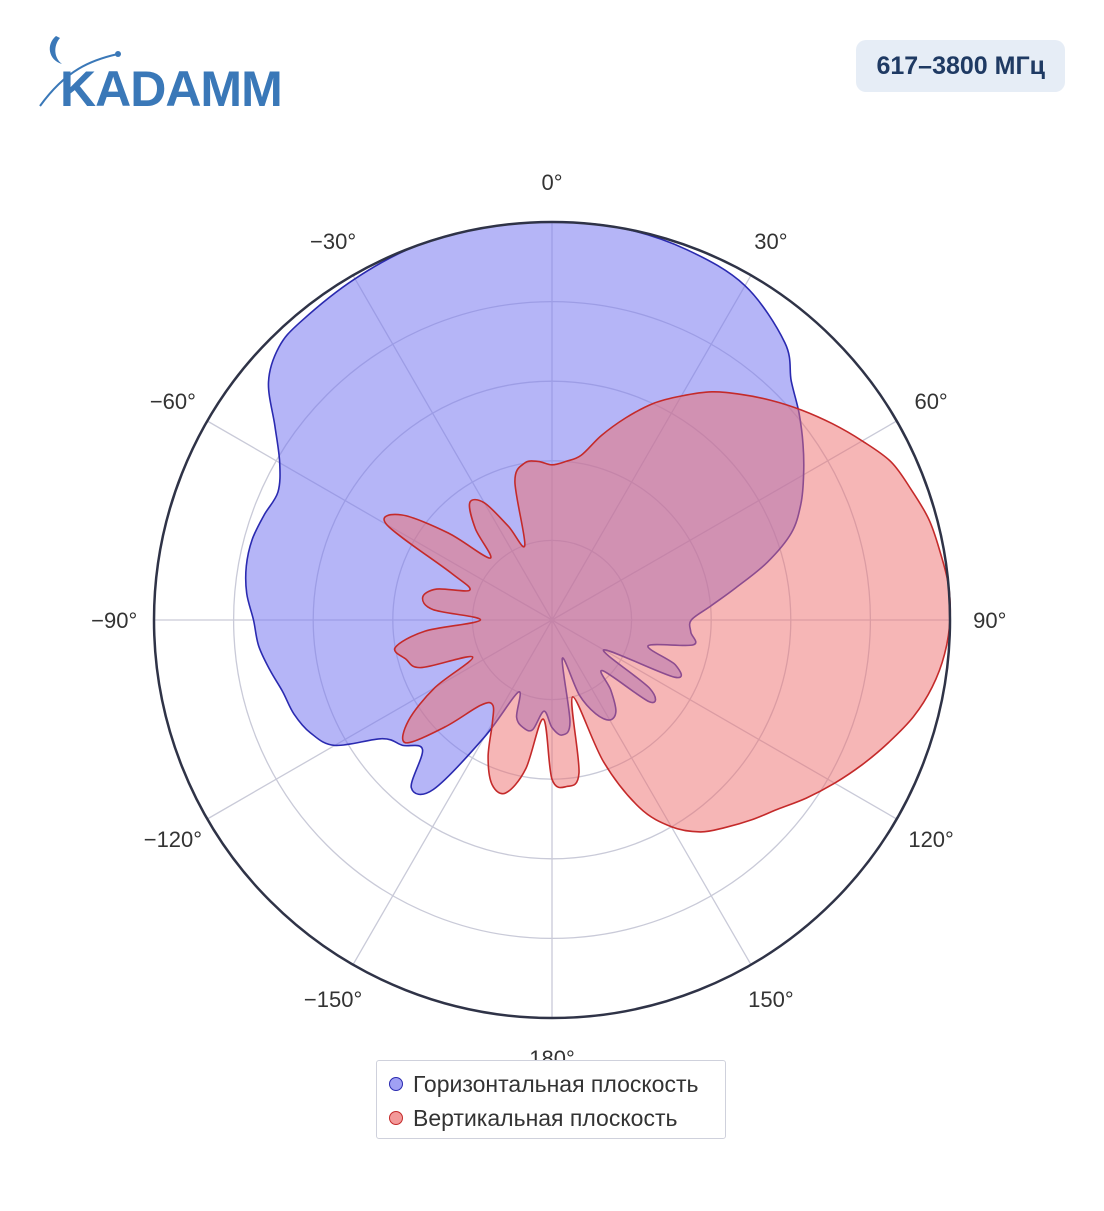  Describe the element at coordinates (173, 401) in the screenshot. I see `angular-tick-label: −60°` at that location.